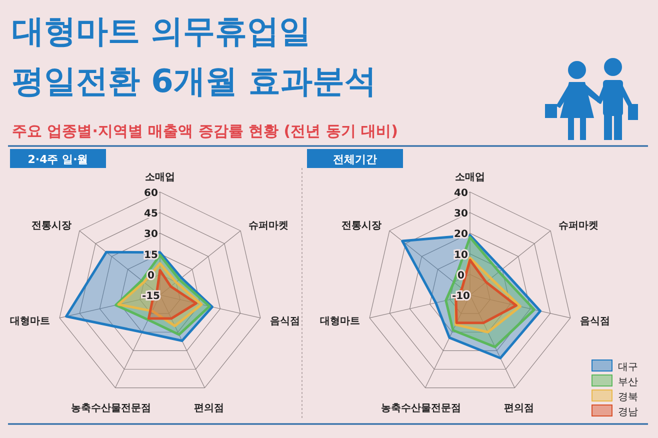  I want to click on legend-label: 경남, so click(628, 412).